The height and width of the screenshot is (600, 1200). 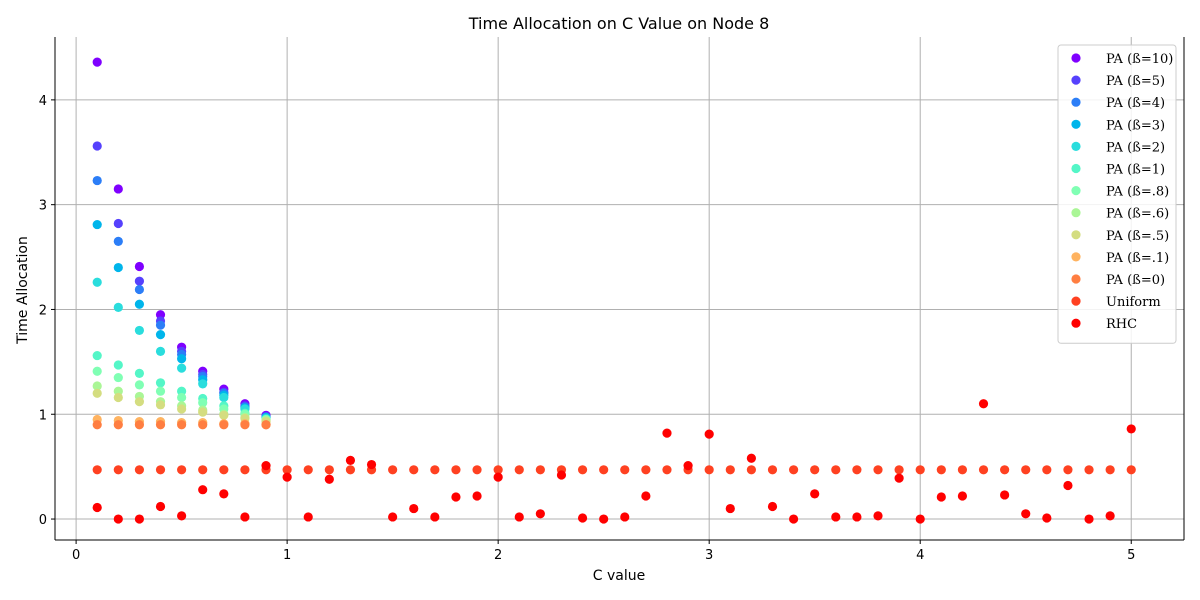 What do you see at coordinates (1135, 147) in the screenshot?
I see `legend-label: PA (ß=2)` at bounding box center [1135, 147].